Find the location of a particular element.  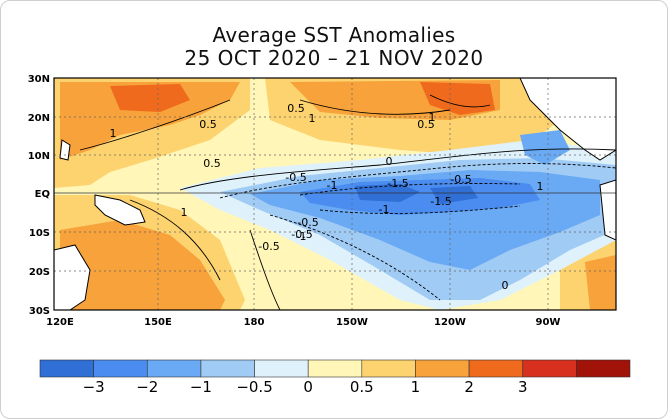

contour-minus-one-south is located at coordinates (420, 209).